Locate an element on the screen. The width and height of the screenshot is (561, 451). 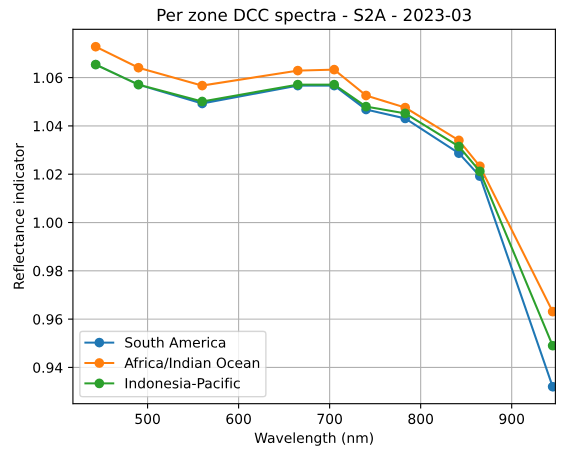
x-tick-label: 600 is located at coordinates (238, 419).